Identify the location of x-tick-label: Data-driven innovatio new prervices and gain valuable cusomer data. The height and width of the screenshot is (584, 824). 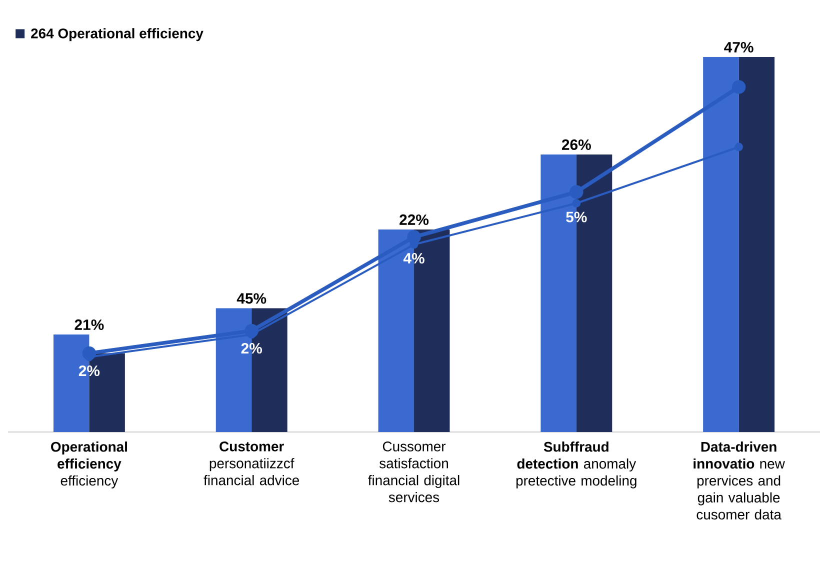
(739, 481).